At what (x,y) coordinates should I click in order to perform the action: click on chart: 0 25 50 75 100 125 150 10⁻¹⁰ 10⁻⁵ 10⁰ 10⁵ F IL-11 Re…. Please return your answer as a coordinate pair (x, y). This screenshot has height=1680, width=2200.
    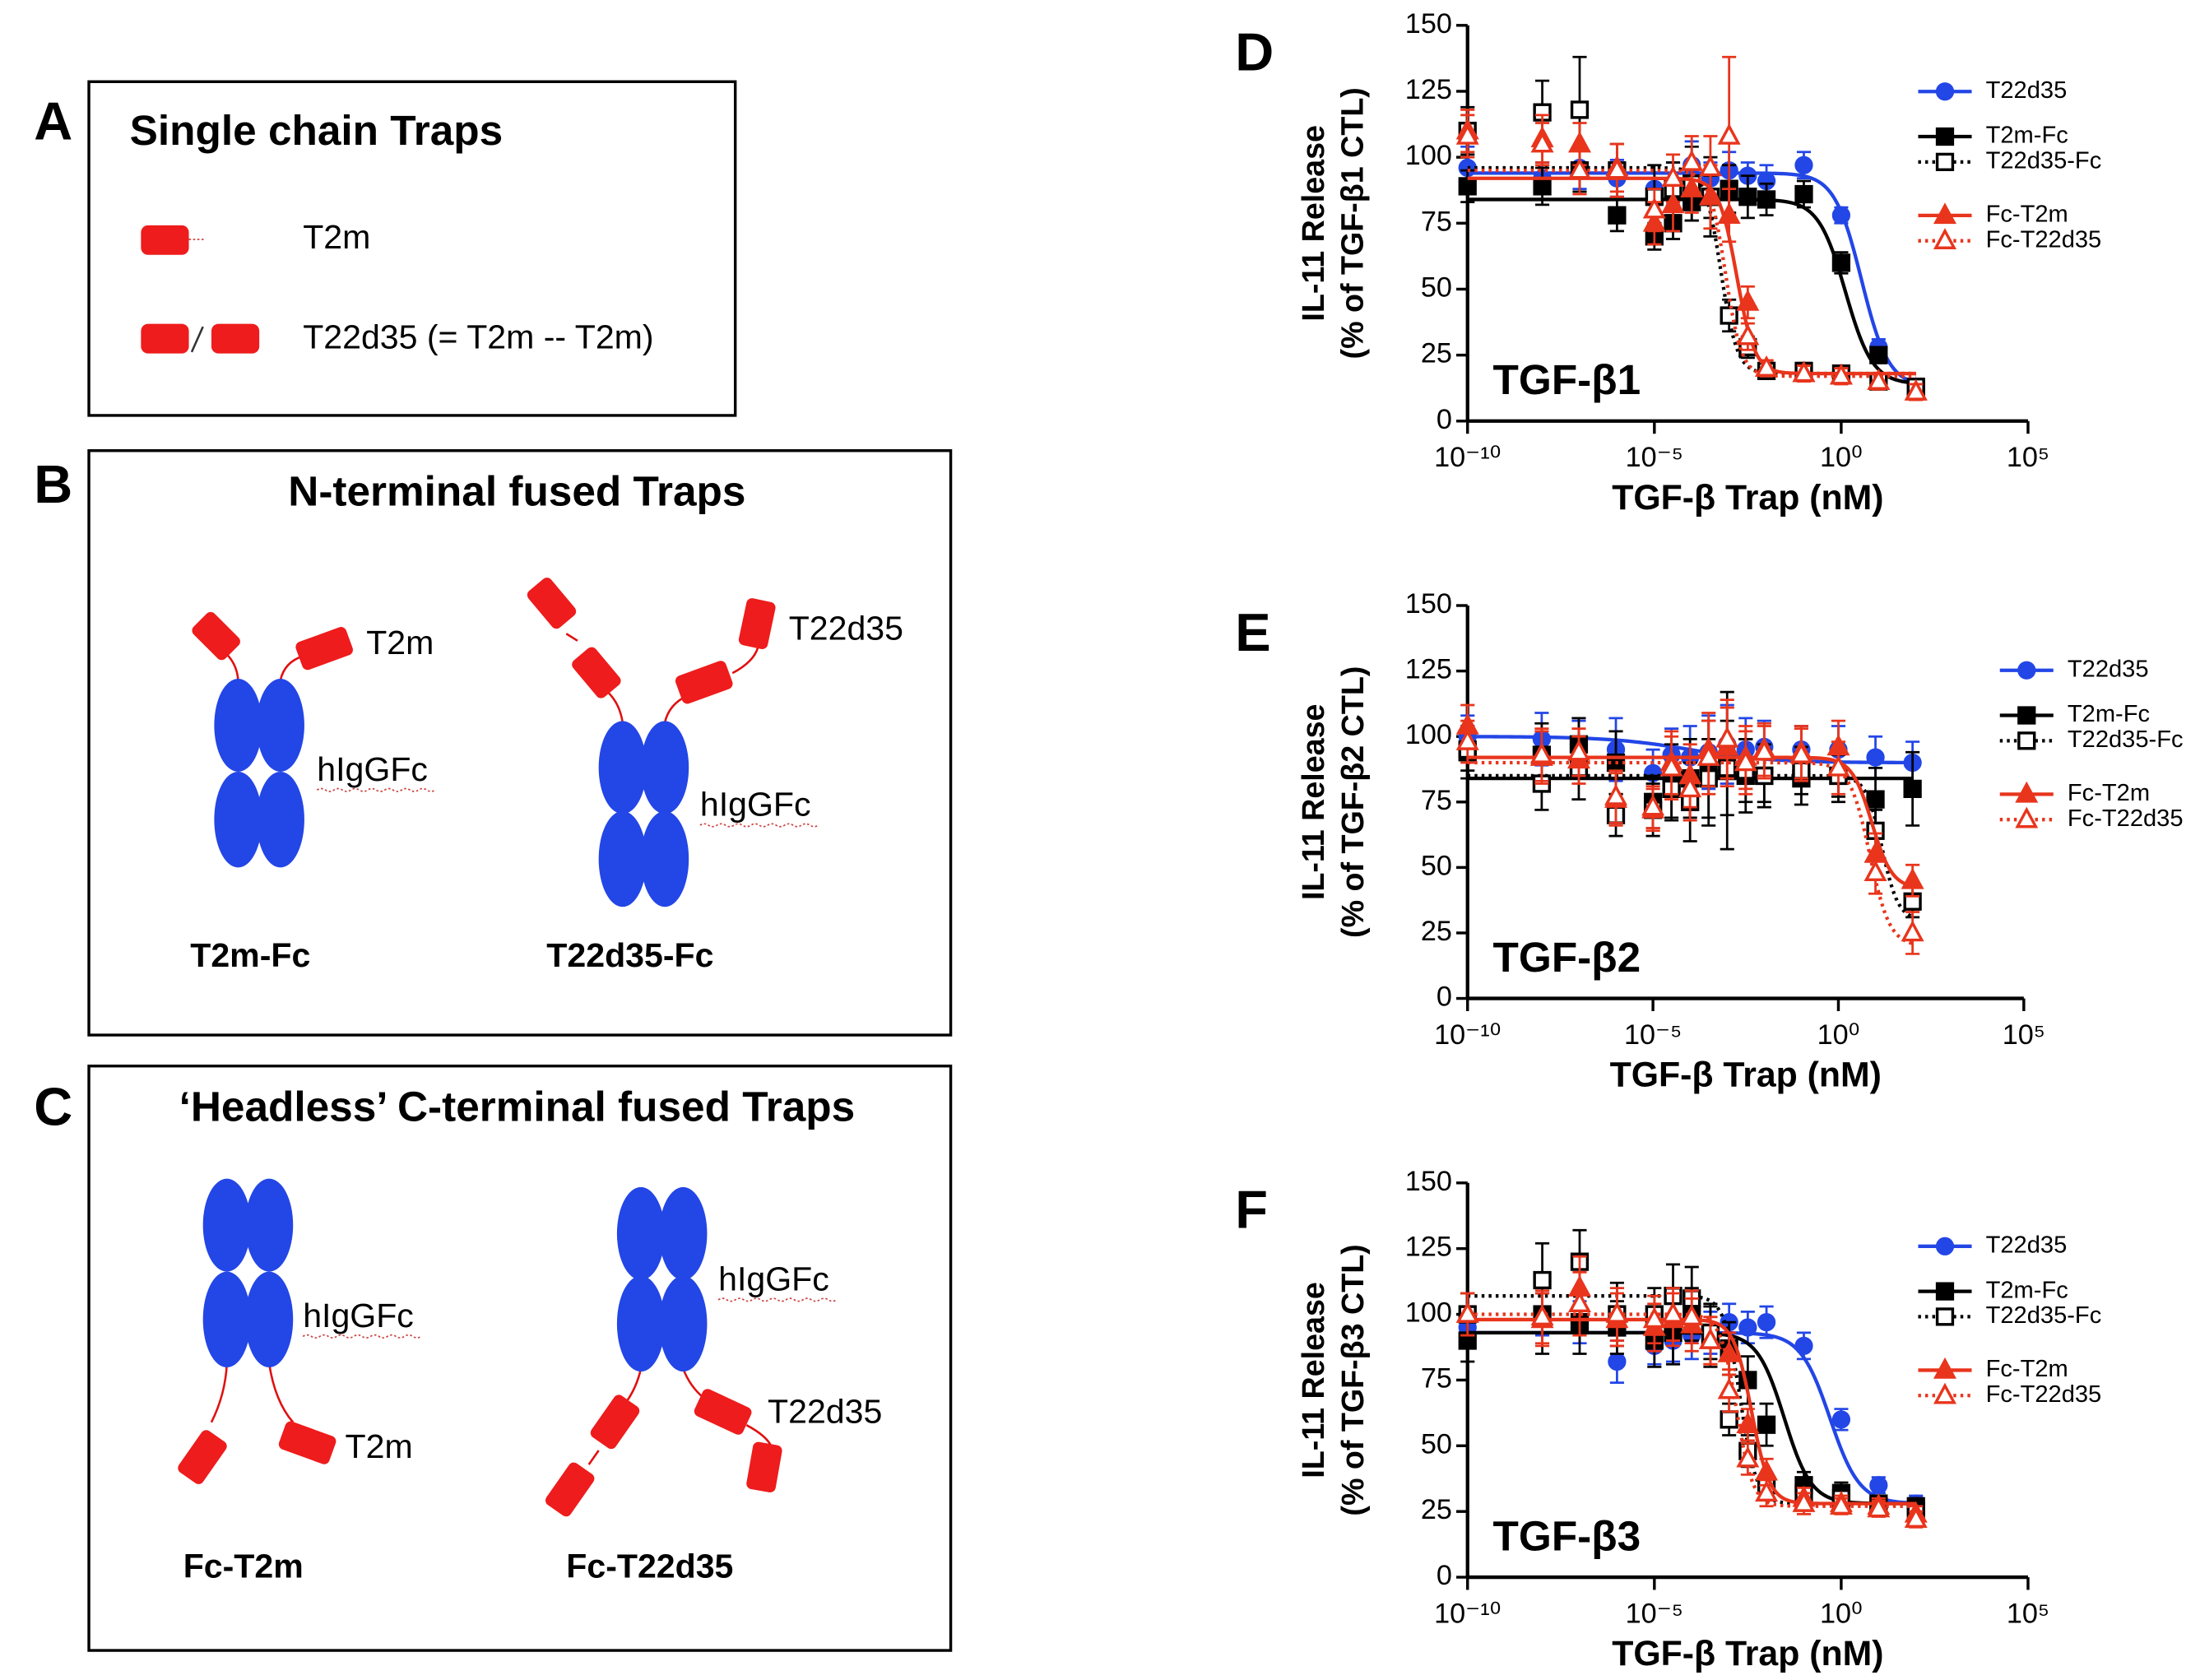
    Looking at the image, I should click on (1668, 1419).